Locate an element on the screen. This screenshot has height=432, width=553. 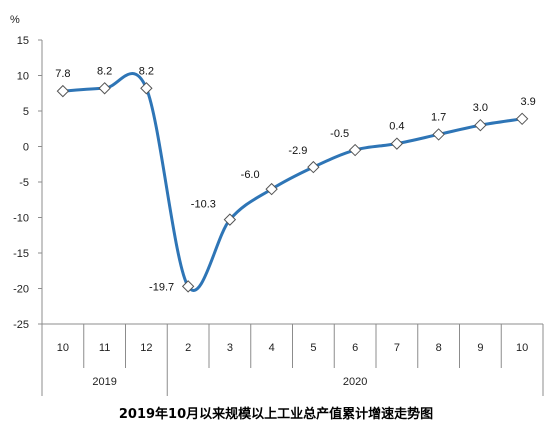
data-label: -10.3 is located at coordinates (203, 205).